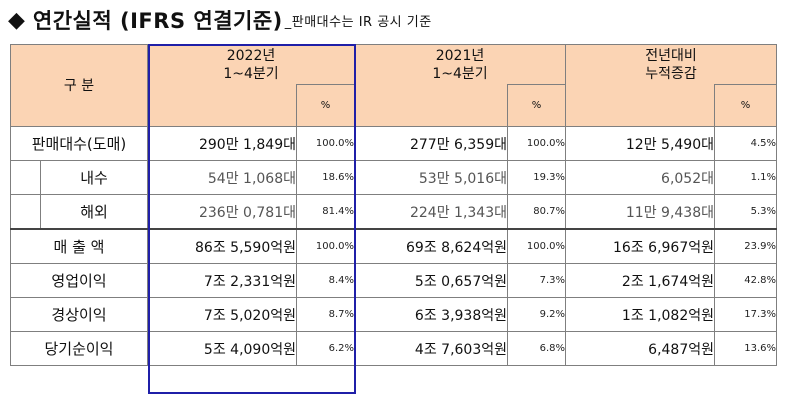 This screenshot has width=800, height=416. I want to click on header-2021: 2021년 1~4분기, so click(460, 64).